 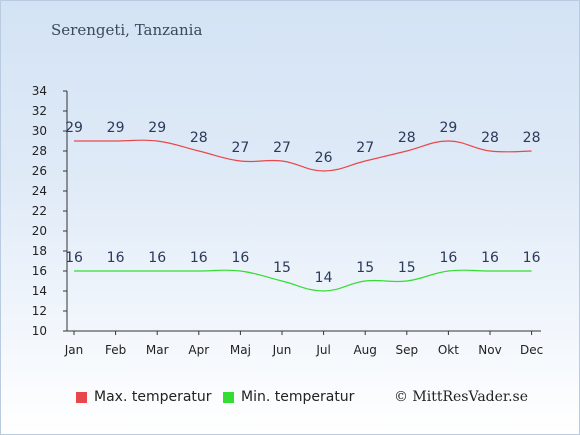 I want to click on y-tick-label: 30, so click(x=39, y=131).